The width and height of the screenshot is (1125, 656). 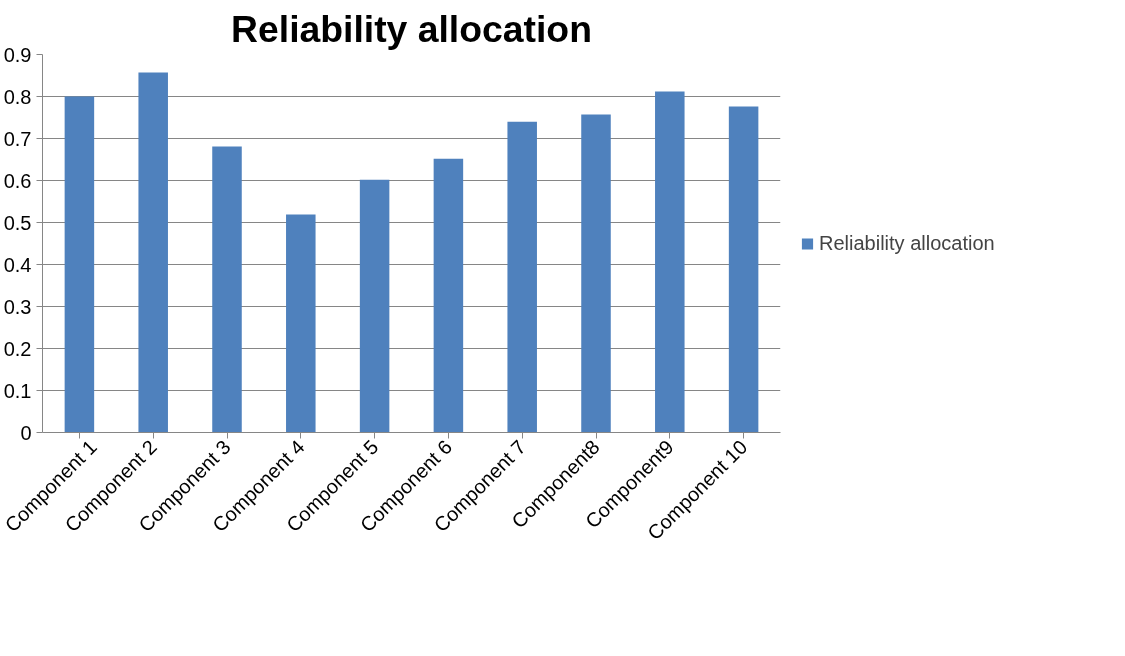 What do you see at coordinates (17, 138) in the screenshot?
I see `y-tick-label: 0.7` at bounding box center [17, 138].